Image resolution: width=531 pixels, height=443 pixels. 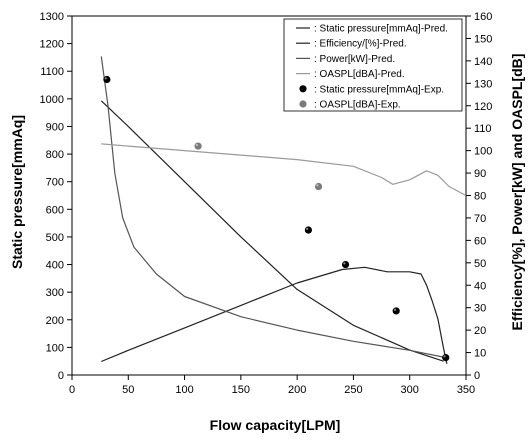 What do you see at coordinates (61, 376) in the screenshot?
I see `y-tick-label: 0` at bounding box center [61, 376].